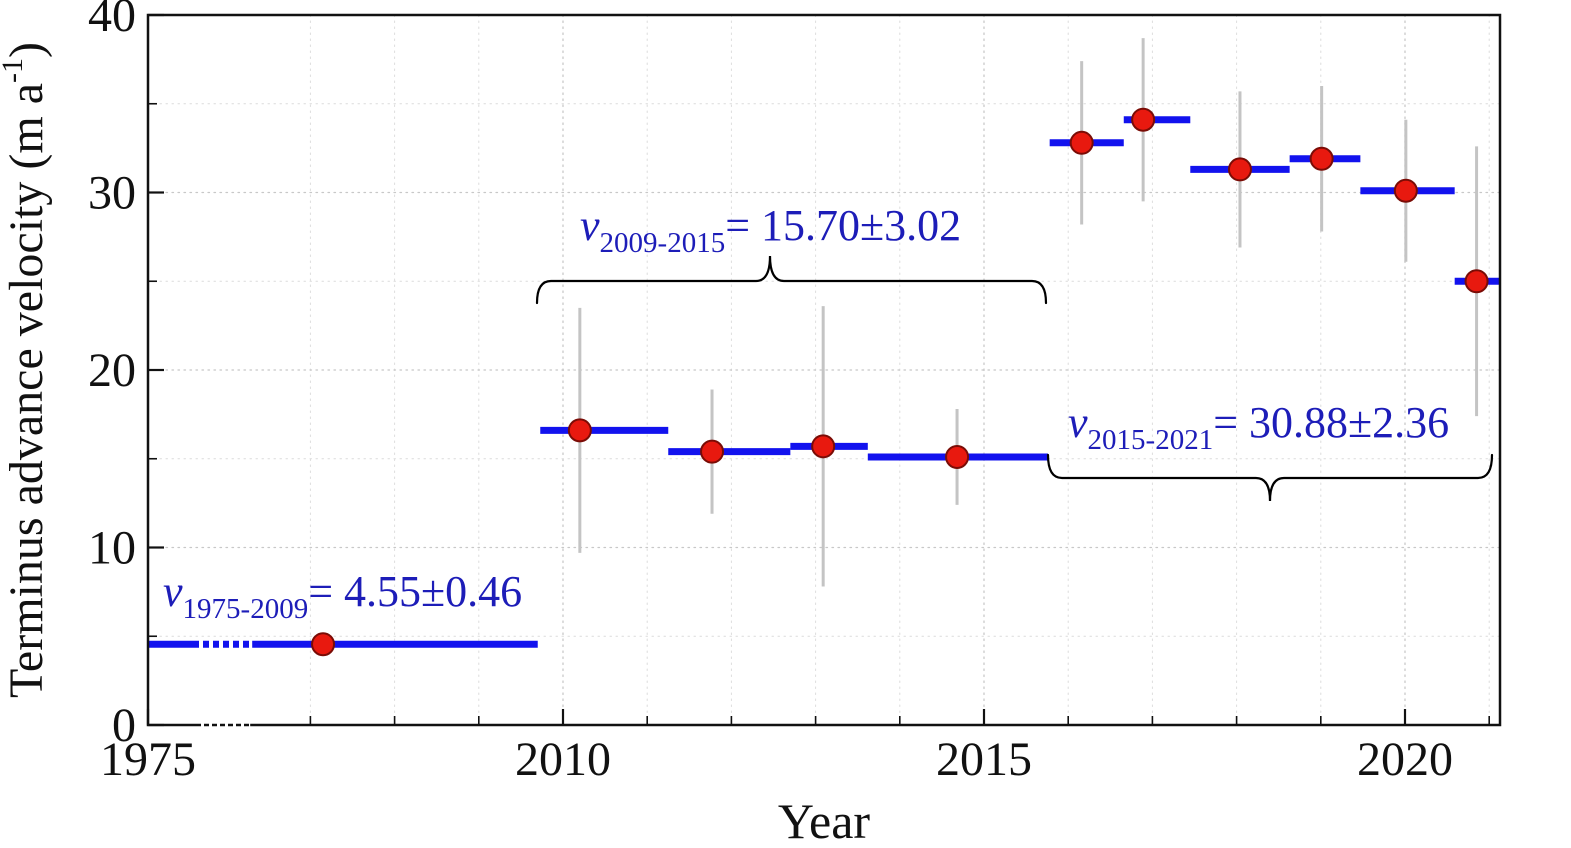 Image resolution: width=1571 pixels, height=848 pixels. Describe the element at coordinates (1270, 477) in the screenshot. I see `brace-2015-2021` at that location.